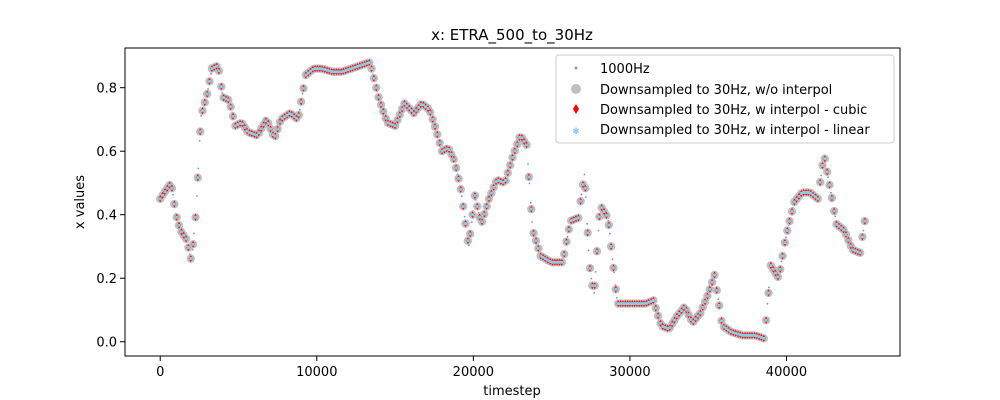  I want to click on y-tick-label: 0.2, so click(106, 279).